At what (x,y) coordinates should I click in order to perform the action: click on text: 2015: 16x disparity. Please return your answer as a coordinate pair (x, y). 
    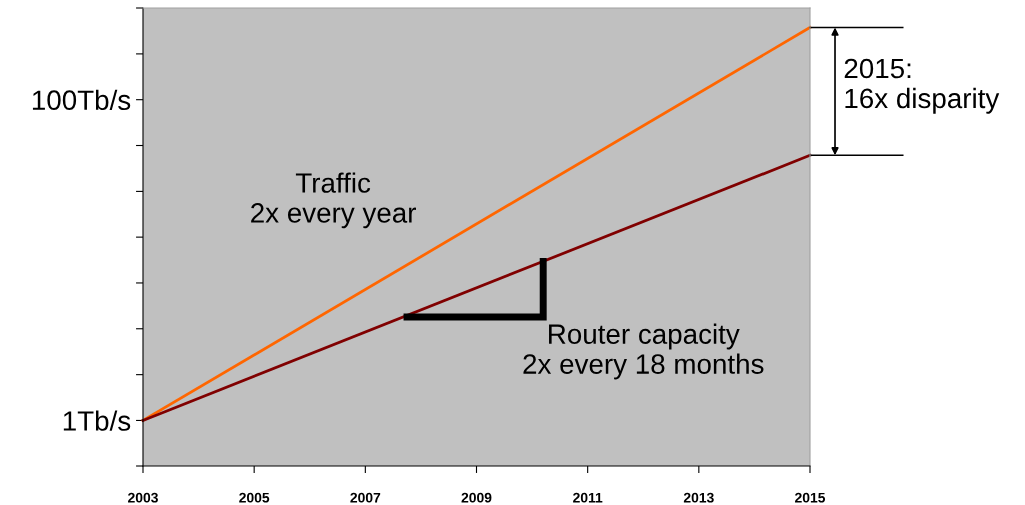
    Looking at the image, I should click on (922, 86).